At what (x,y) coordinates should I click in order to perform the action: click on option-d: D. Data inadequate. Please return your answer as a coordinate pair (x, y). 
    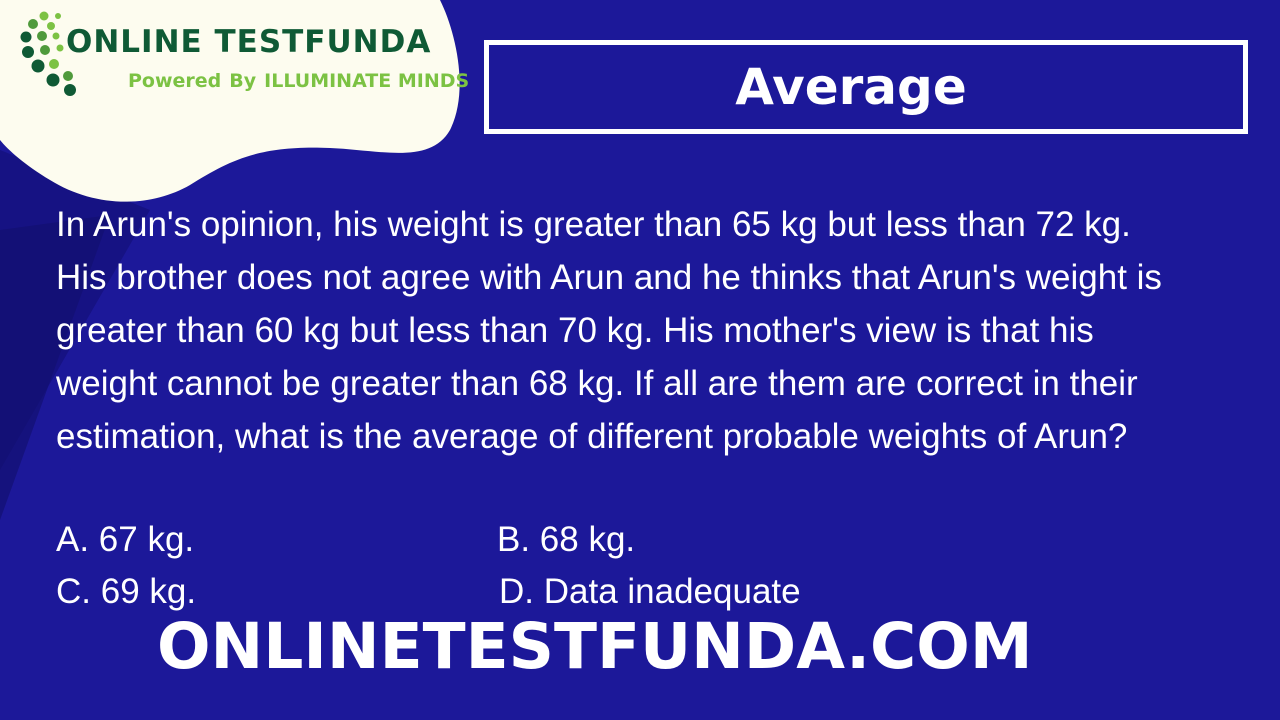
    Looking at the image, I should click on (650, 591).